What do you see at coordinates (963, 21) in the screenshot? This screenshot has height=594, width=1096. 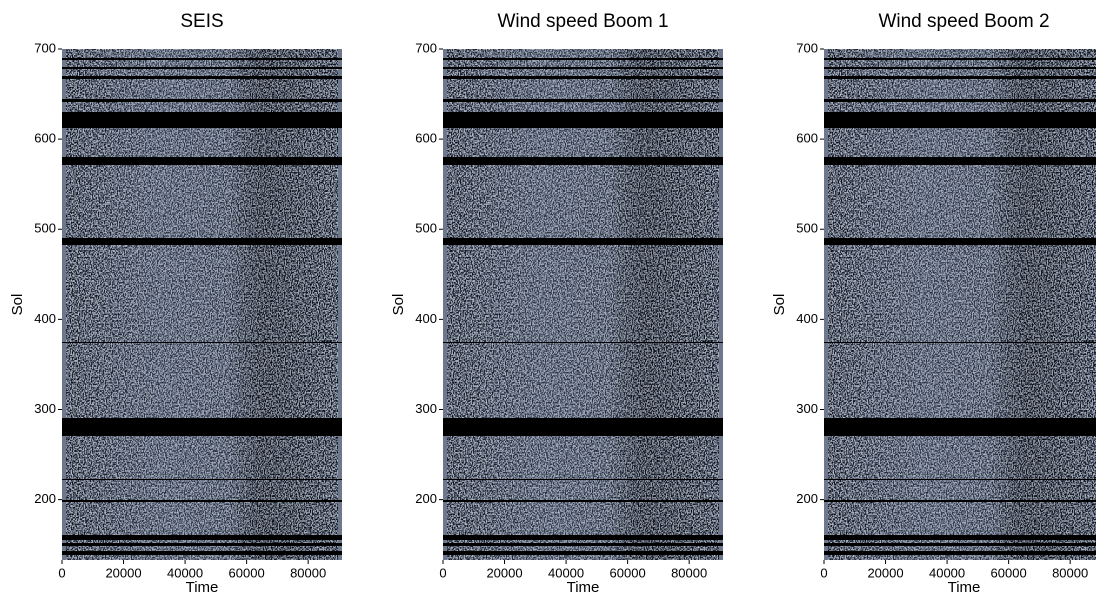 I see `panel-title: Wind speed Boom 2` at bounding box center [963, 21].